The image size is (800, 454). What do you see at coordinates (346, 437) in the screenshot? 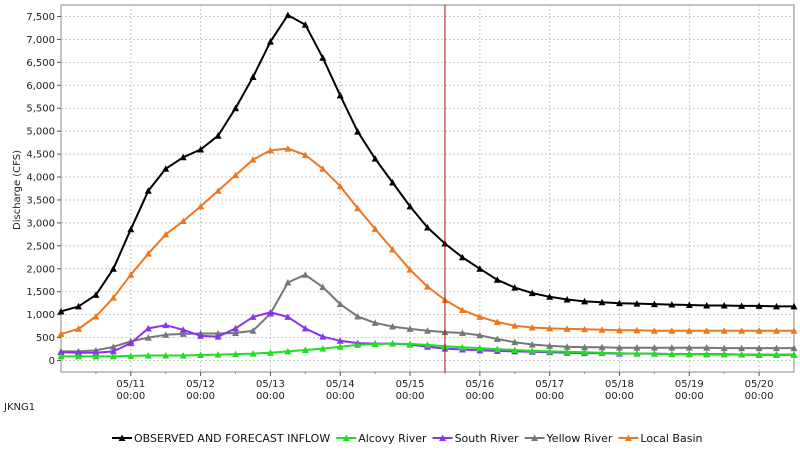
I see `legend-swatch-marker` at bounding box center [346, 437].